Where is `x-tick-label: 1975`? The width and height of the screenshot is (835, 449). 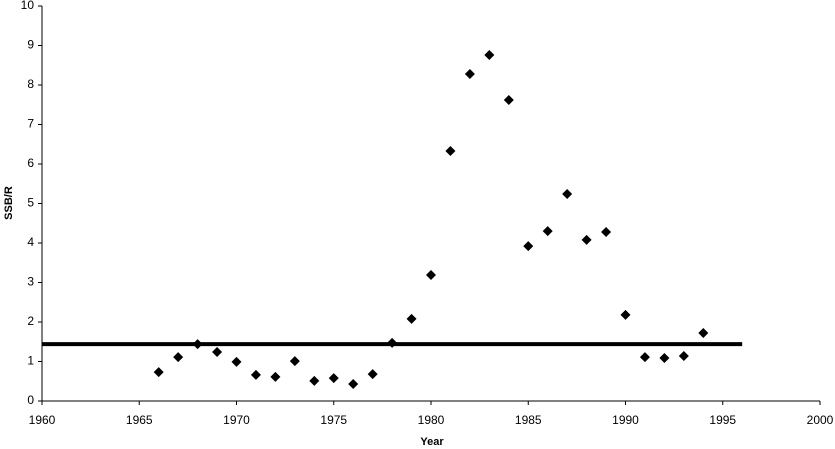
x-tick-label: 1975 is located at coordinates (333, 420).